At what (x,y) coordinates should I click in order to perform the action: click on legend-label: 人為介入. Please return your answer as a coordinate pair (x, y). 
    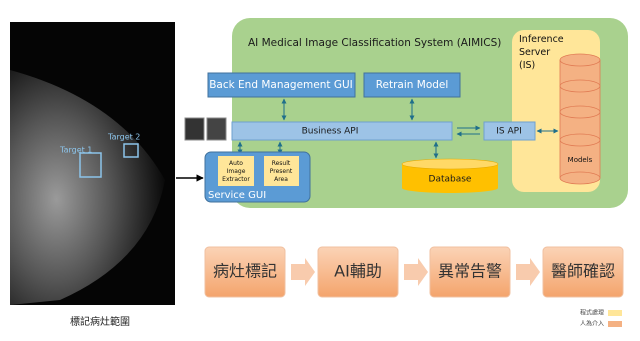
    Looking at the image, I should click on (592, 324).